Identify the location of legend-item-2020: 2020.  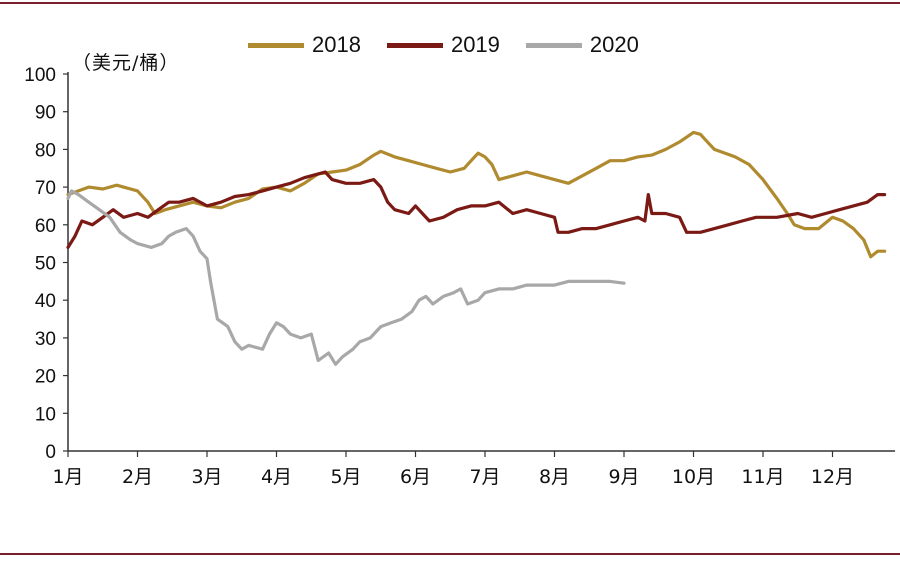
(582, 45).